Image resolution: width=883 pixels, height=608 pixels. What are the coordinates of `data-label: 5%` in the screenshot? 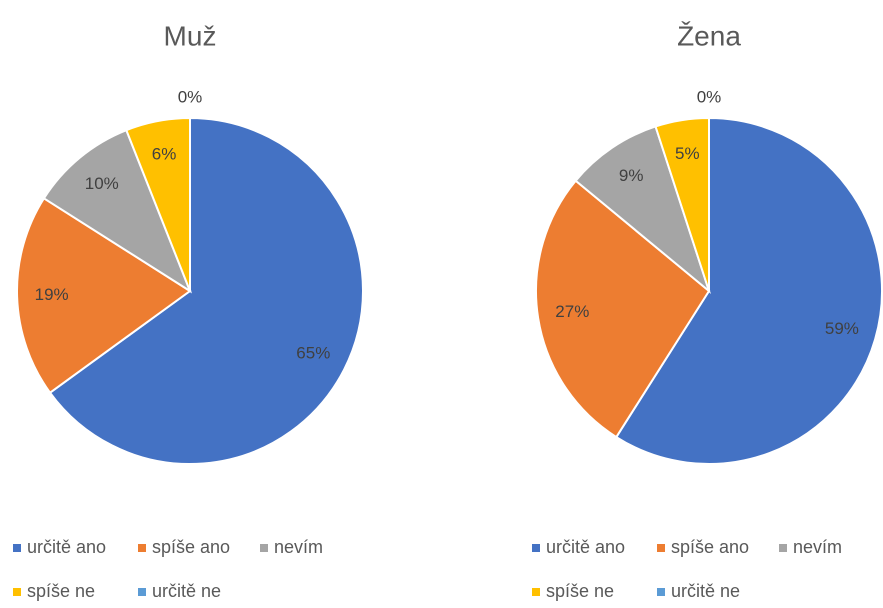 It's located at (687, 153).